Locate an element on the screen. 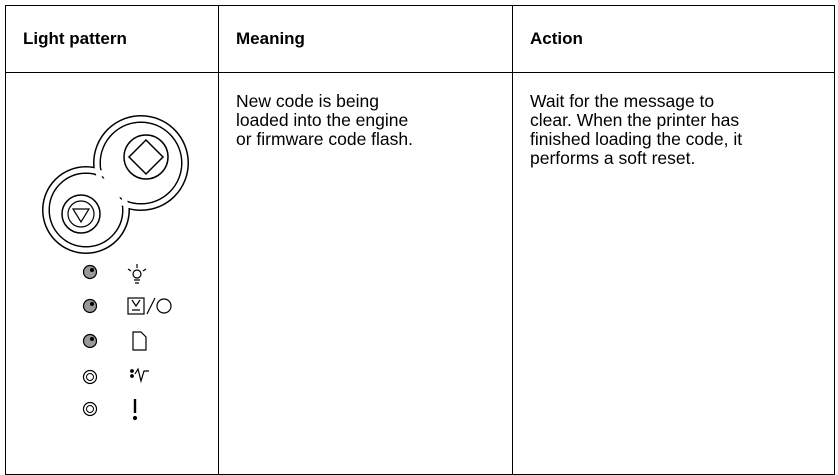 Image resolution: width=838 pixels, height=475 pixels. action-line: Wait for the message to is located at coordinates (622, 101).